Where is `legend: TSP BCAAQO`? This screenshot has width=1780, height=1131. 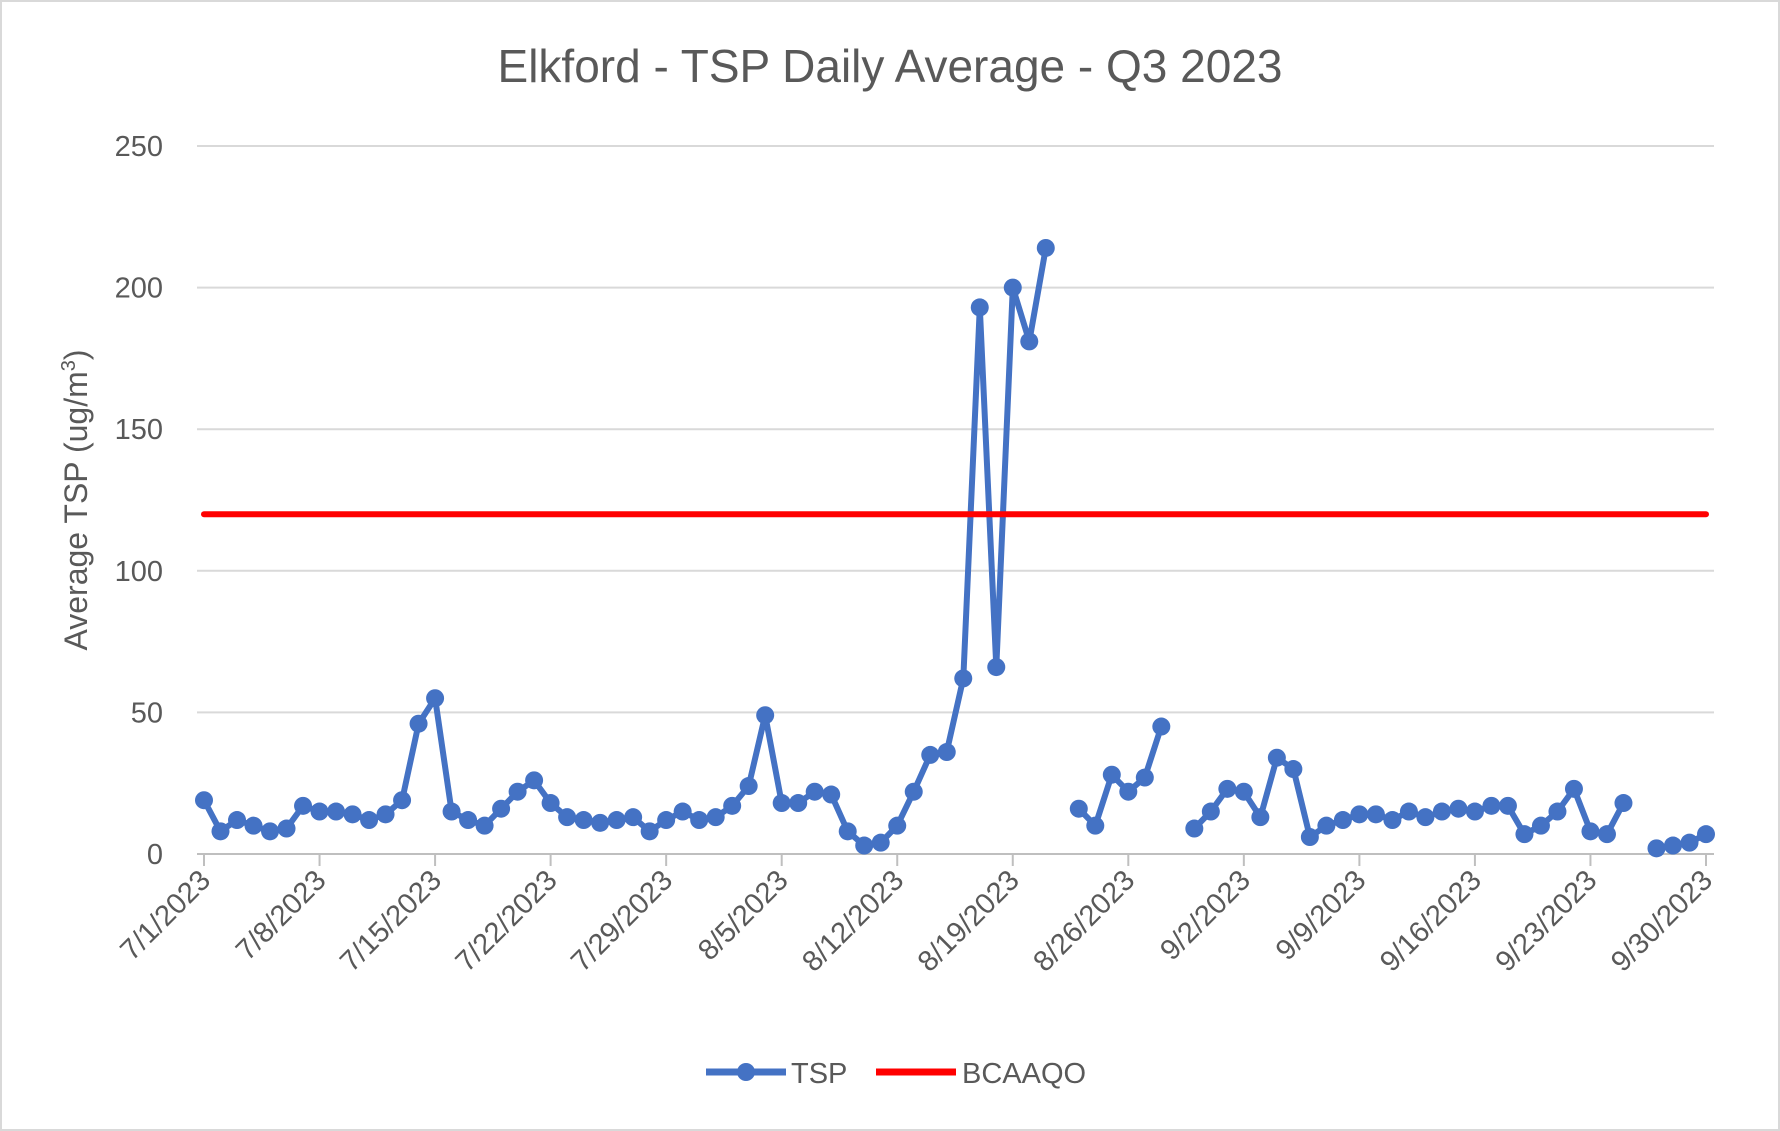
legend: TSP BCAAQO is located at coordinates (896, 1074).